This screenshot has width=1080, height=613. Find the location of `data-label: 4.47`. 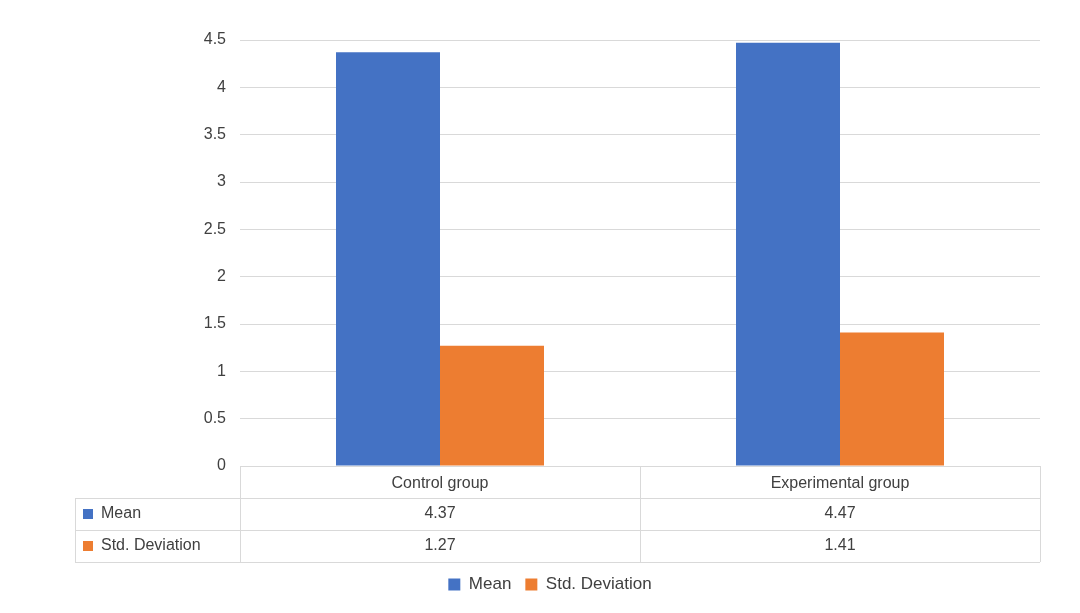

data-label: 4.47 is located at coordinates (840, 513).